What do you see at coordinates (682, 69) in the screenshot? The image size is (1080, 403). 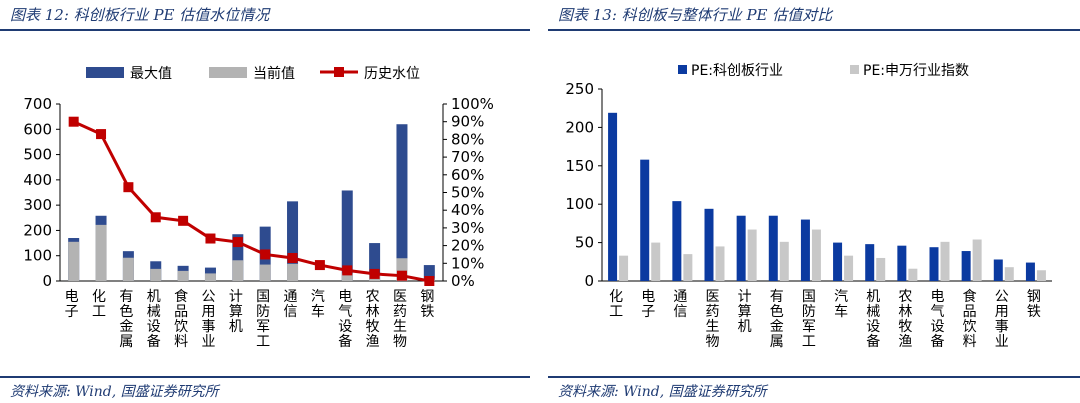 I see `legend-swatch-star` at bounding box center [682, 69].